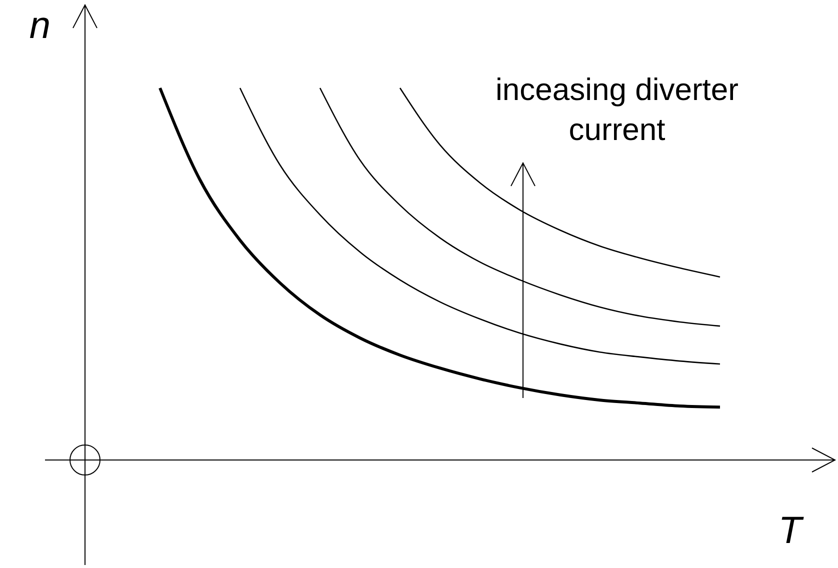 This screenshot has width=838, height=568. Describe the element at coordinates (617, 110) in the screenshot. I see `annotation: inceasing diverter current` at that location.